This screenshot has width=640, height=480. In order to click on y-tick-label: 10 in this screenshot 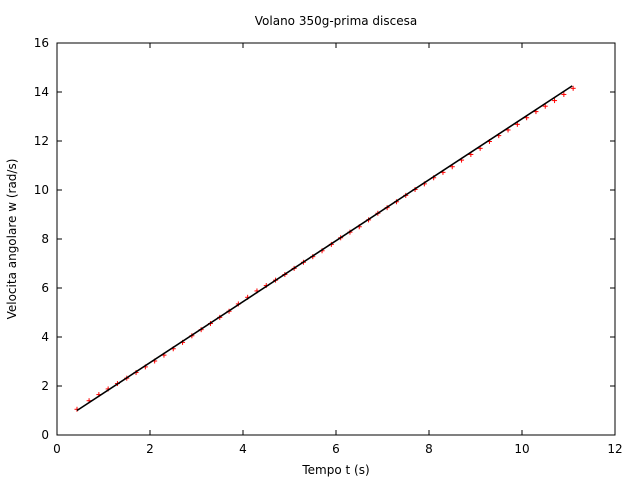, I will do `click(41, 190)`.